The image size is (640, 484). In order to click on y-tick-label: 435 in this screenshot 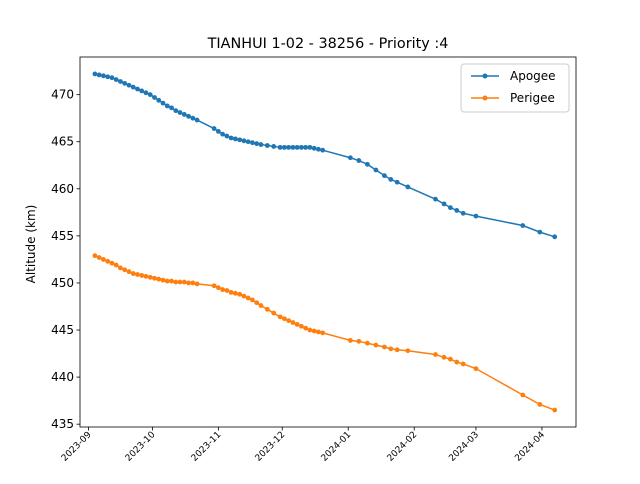, I will do `click(62, 424)`.